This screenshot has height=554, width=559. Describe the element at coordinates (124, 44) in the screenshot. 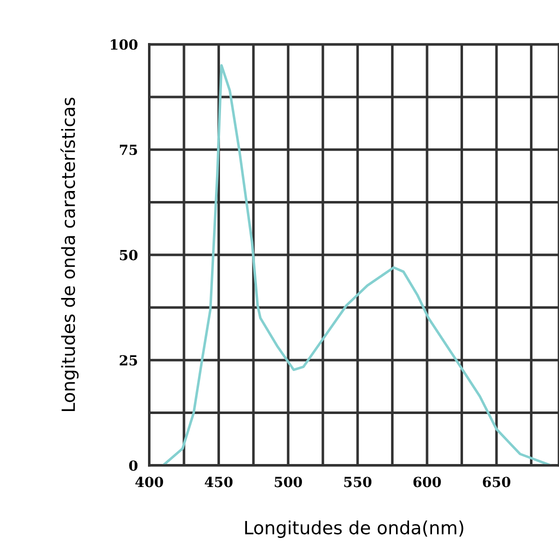

I see `y-tick-label: 100` at that location.